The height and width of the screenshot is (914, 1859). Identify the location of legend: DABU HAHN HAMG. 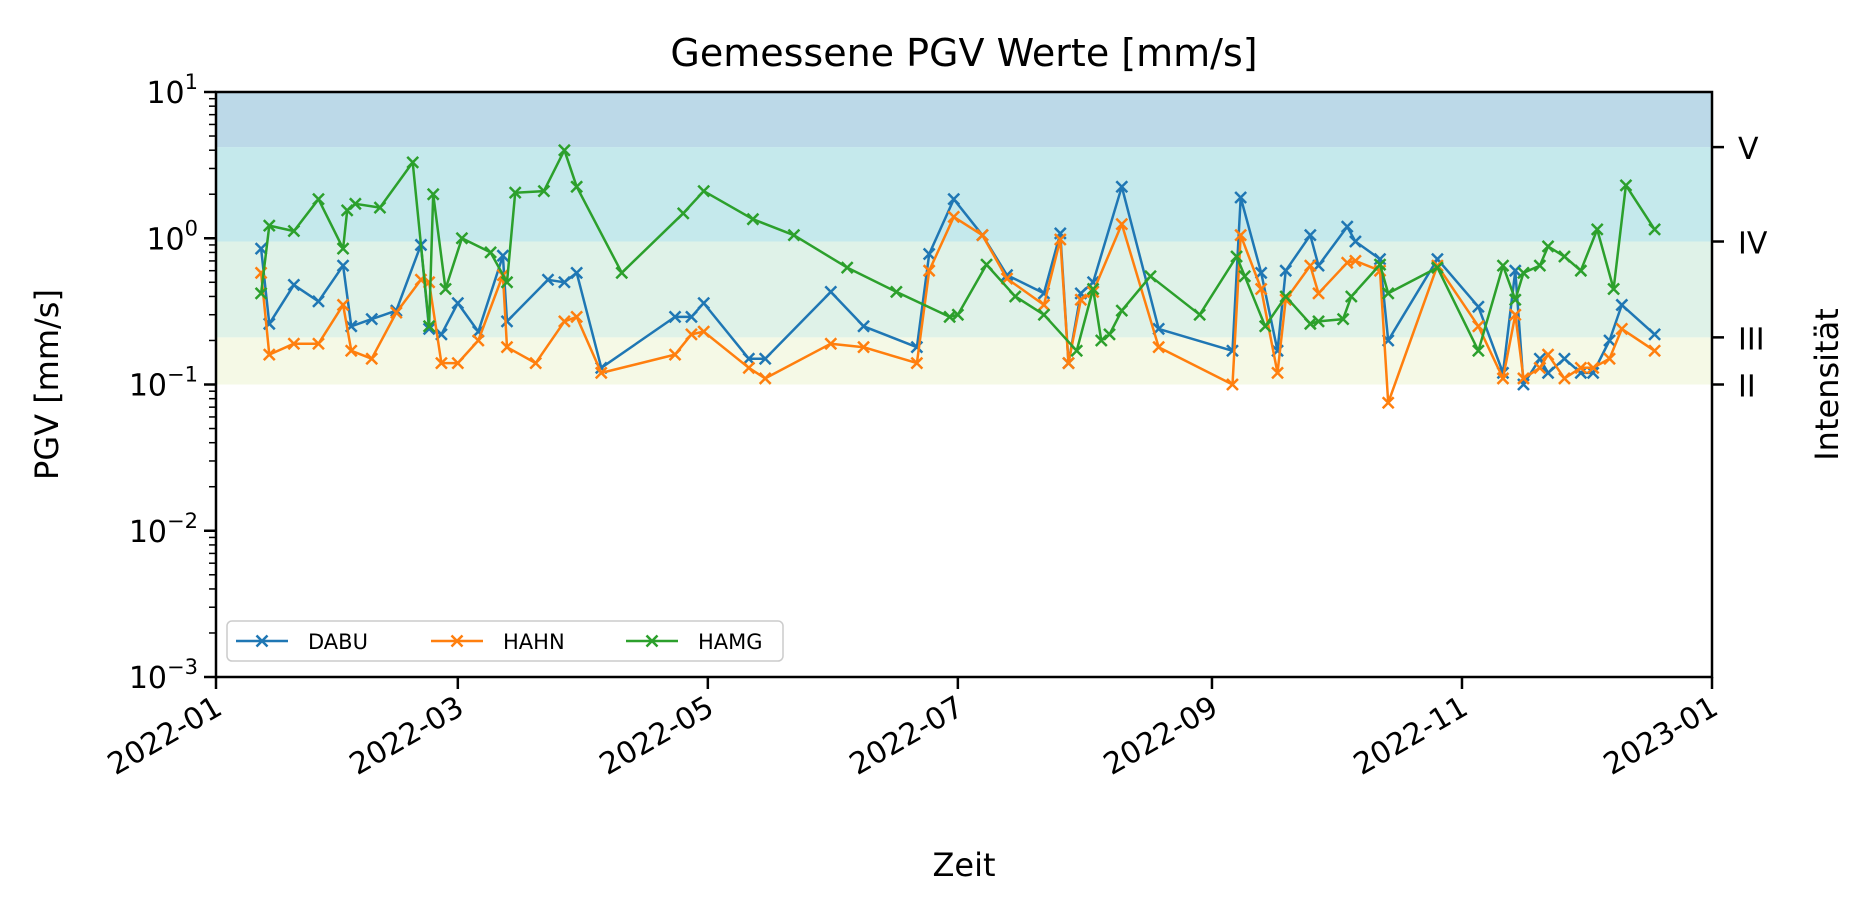
(505, 641).